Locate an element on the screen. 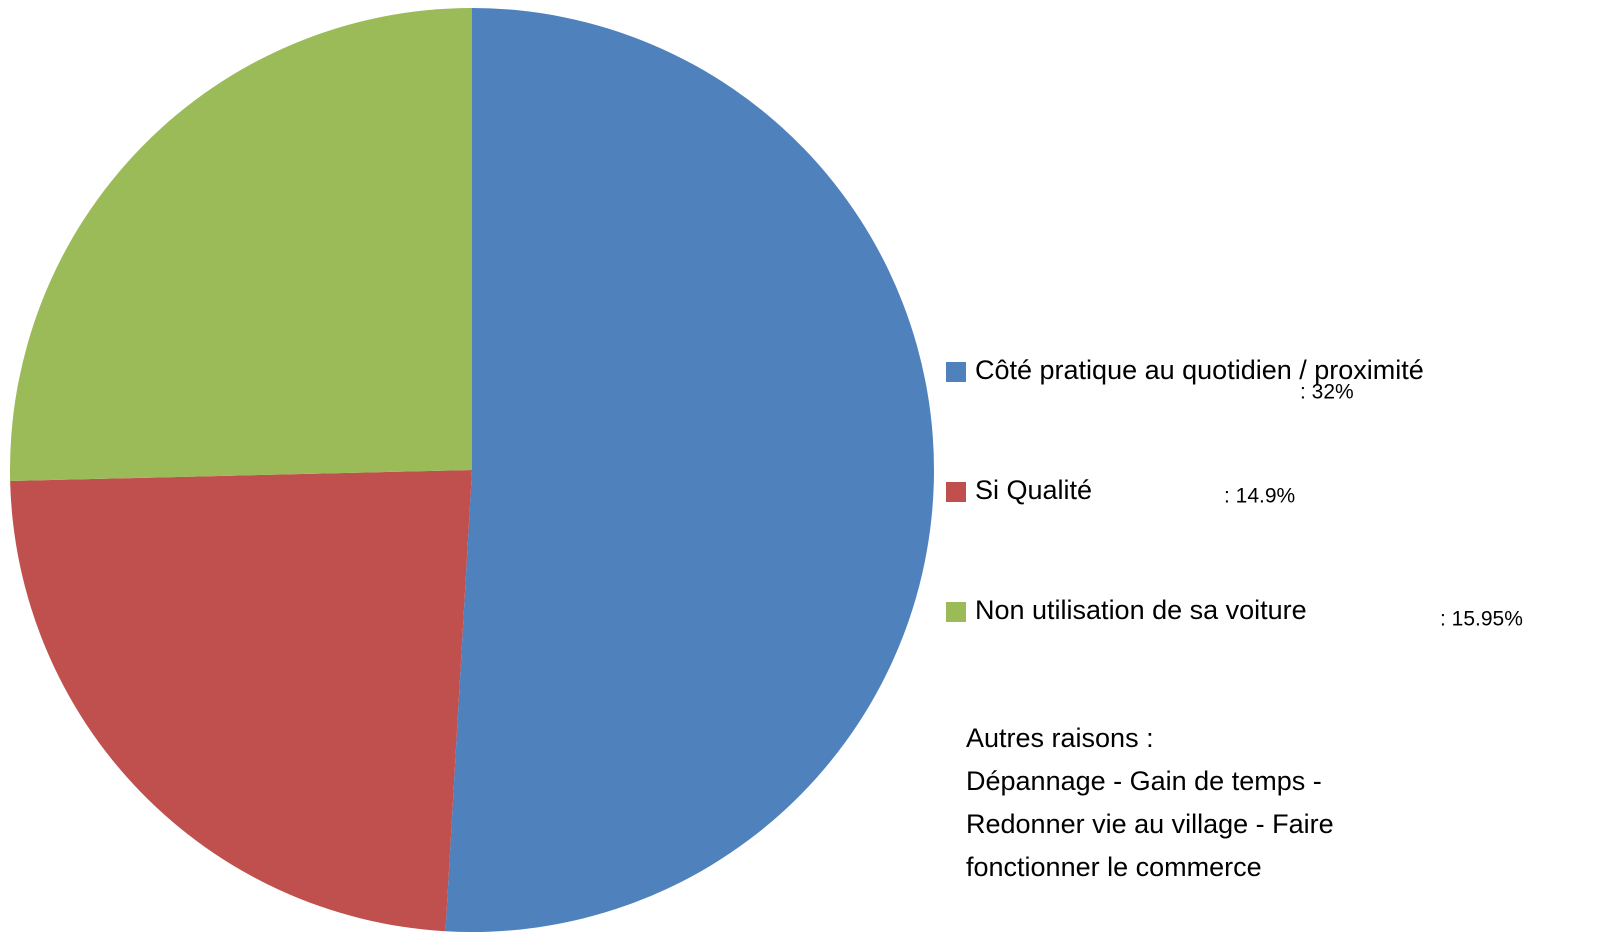 The height and width of the screenshot is (950, 1605). legend-label: Si Qualité is located at coordinates (1033, 490).